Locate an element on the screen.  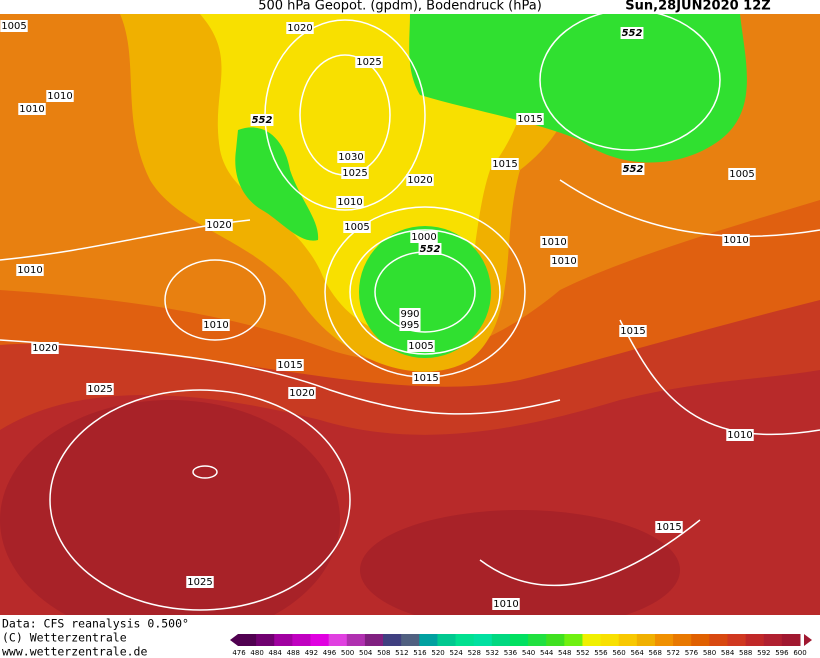
legend-label: 560 is located at coordinates (618, 653).